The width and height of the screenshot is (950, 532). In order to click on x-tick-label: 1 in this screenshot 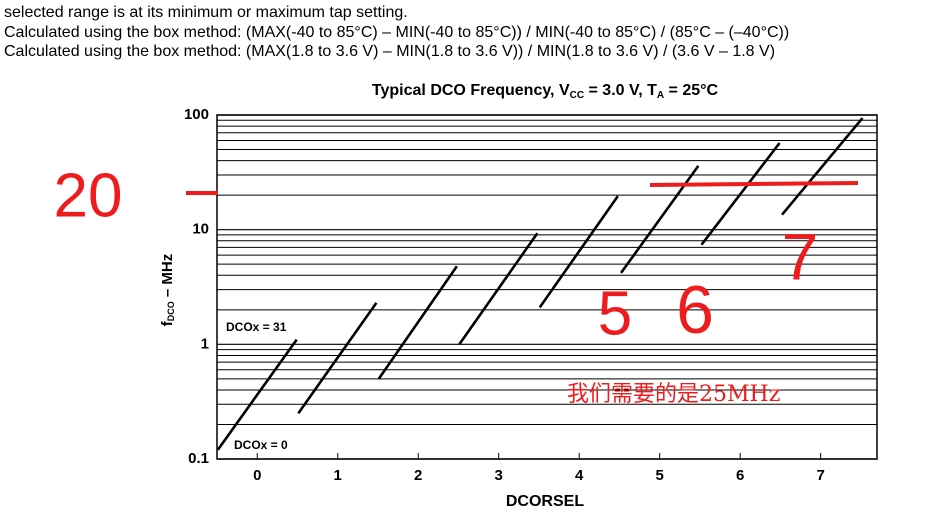, I will do `click(338, 475)`.